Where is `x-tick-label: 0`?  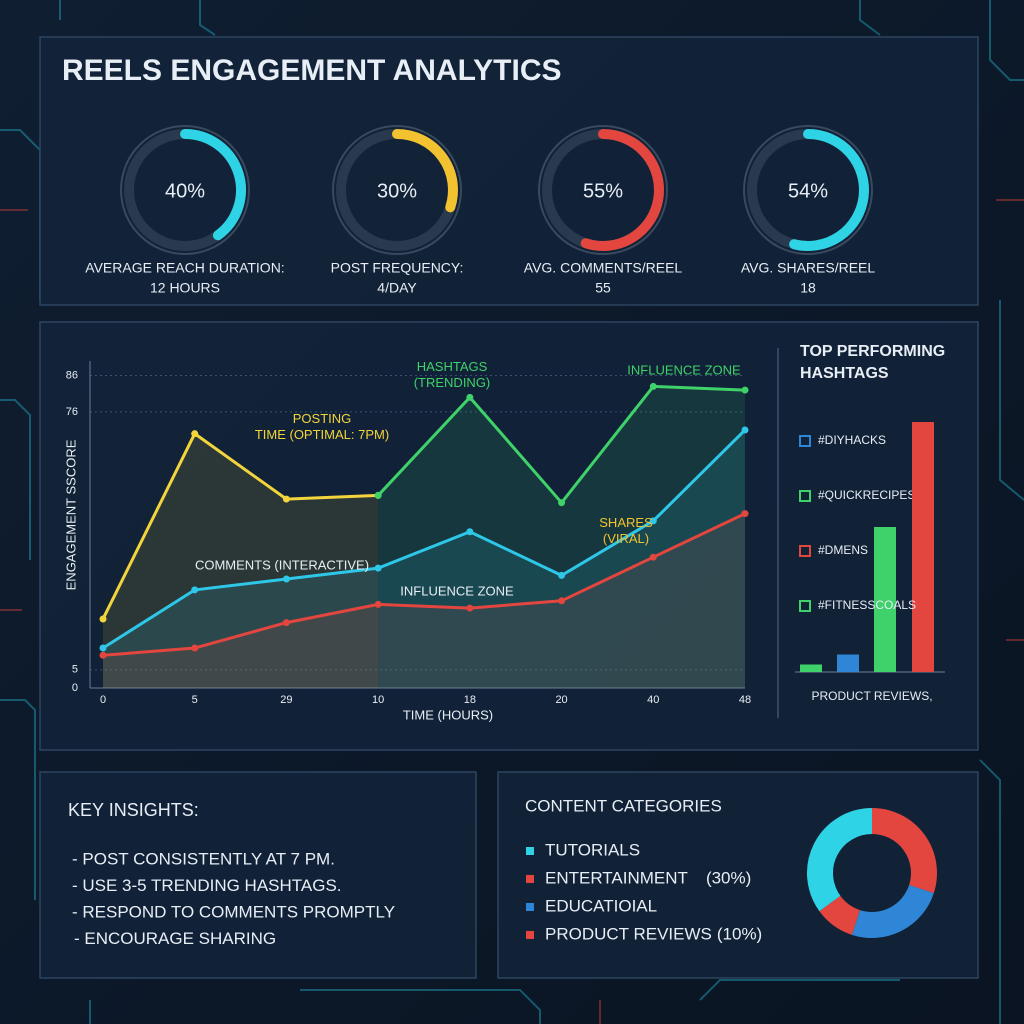 x-tick-label: 0 is located at coordinates (103, 700).